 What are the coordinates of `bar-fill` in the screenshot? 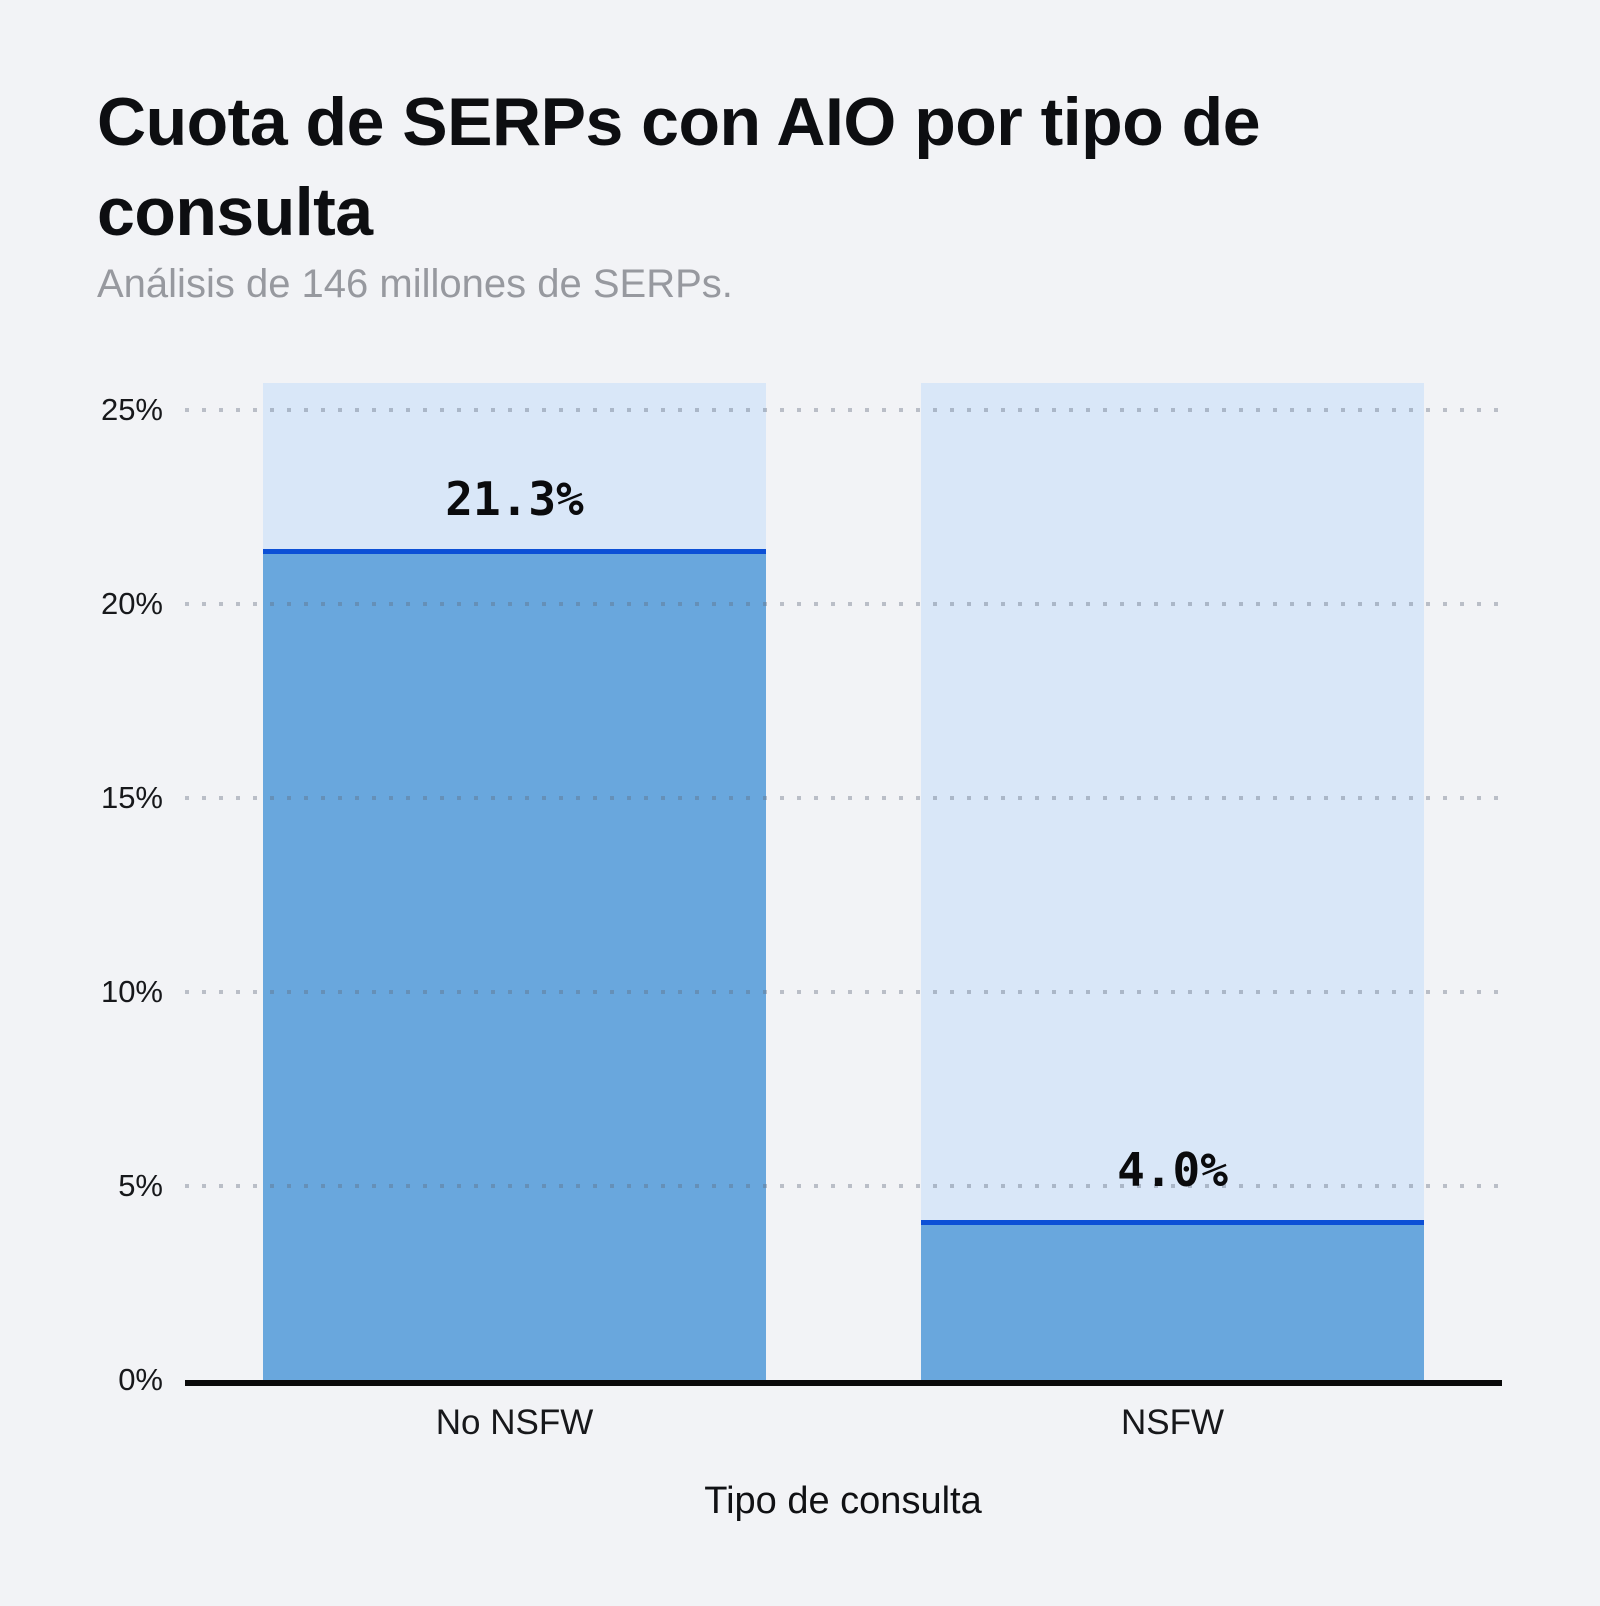 It's located at (1172, 1302).